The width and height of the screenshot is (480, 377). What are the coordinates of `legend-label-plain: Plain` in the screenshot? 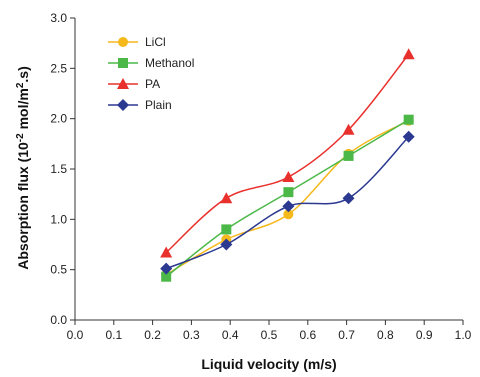 It's located at (158, 105).